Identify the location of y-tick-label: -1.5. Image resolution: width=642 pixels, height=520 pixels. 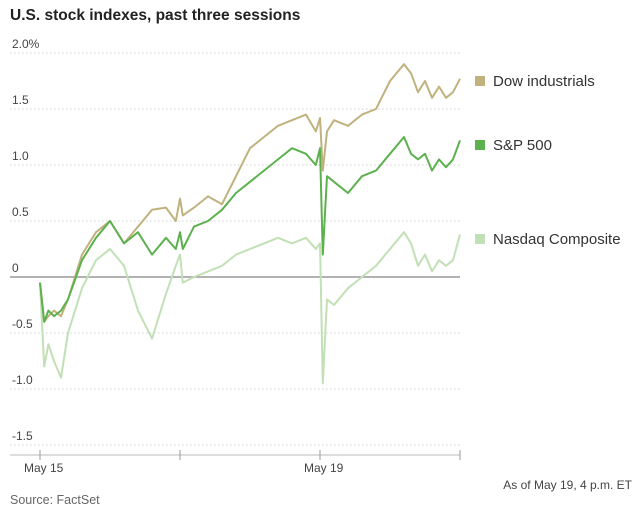
(22, 436).